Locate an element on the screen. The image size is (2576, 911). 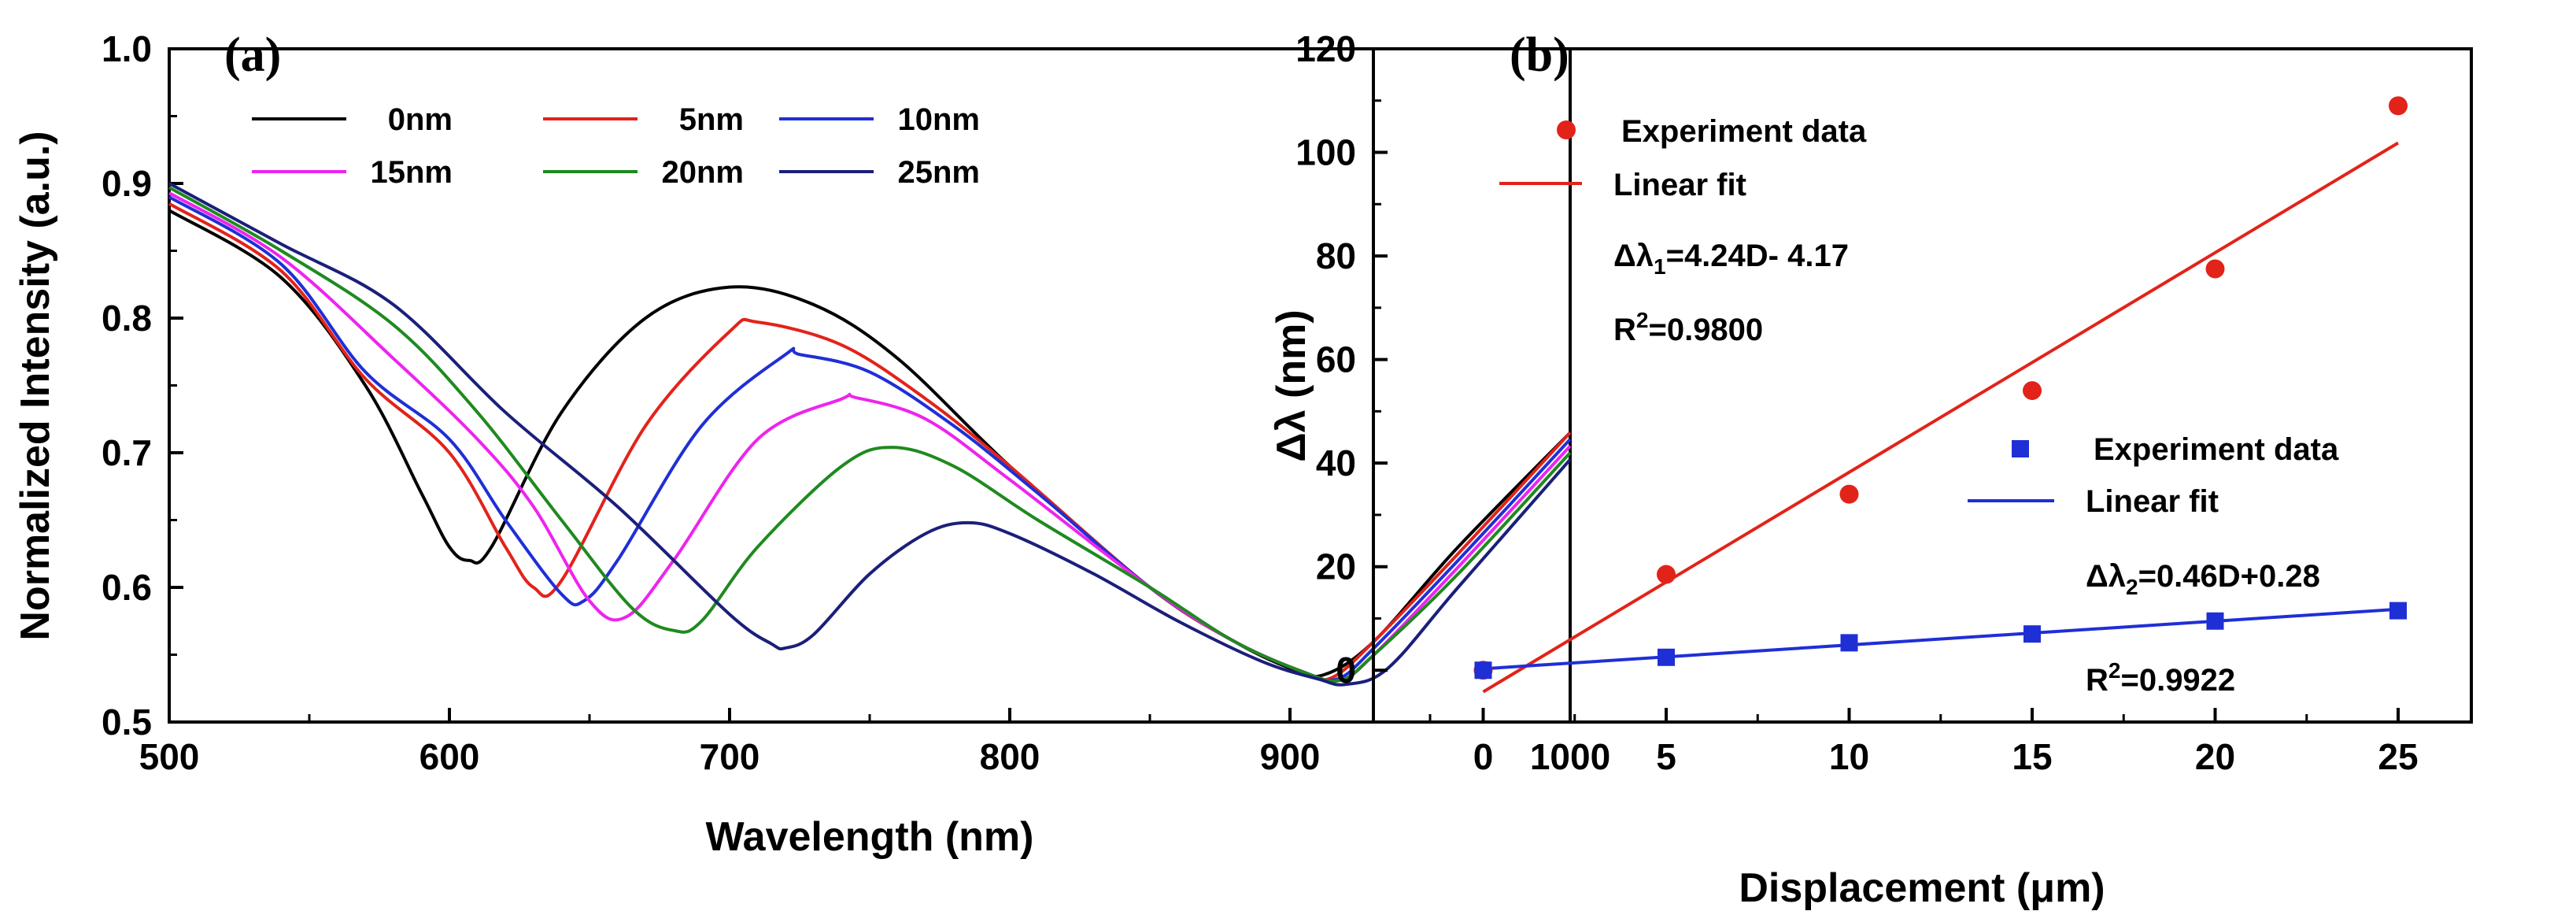
x-tick-label-b: 20 is located at coordinates (2215, 756).